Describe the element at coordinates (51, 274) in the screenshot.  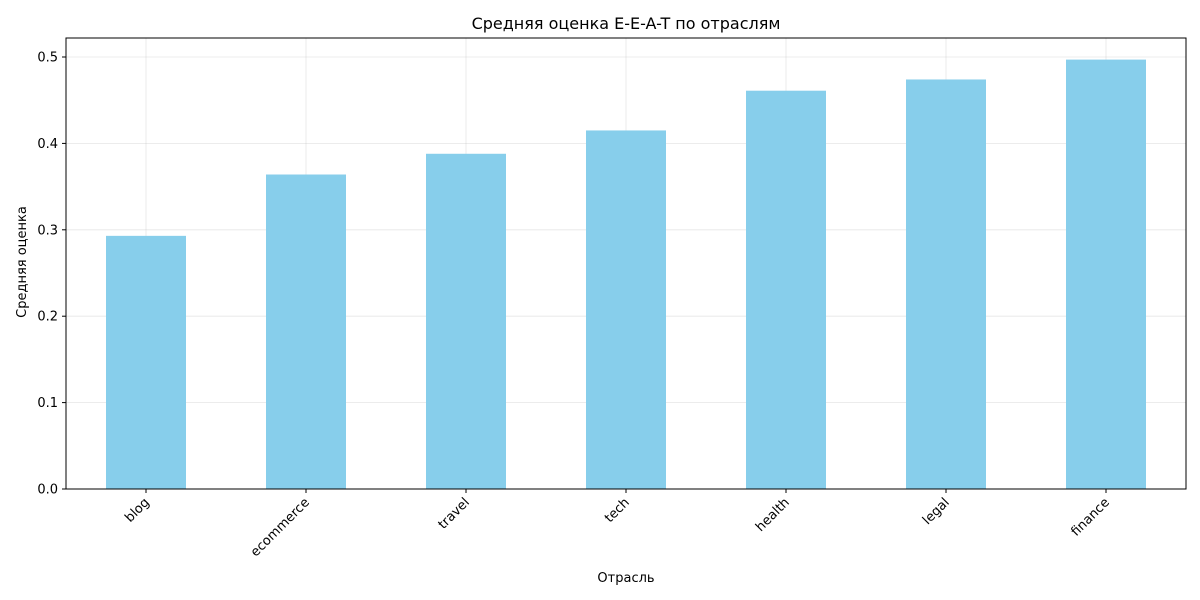
I see `y-axis-ticks: 0.0 0.1 0.2 0.3 0.4 0.5` at that location.